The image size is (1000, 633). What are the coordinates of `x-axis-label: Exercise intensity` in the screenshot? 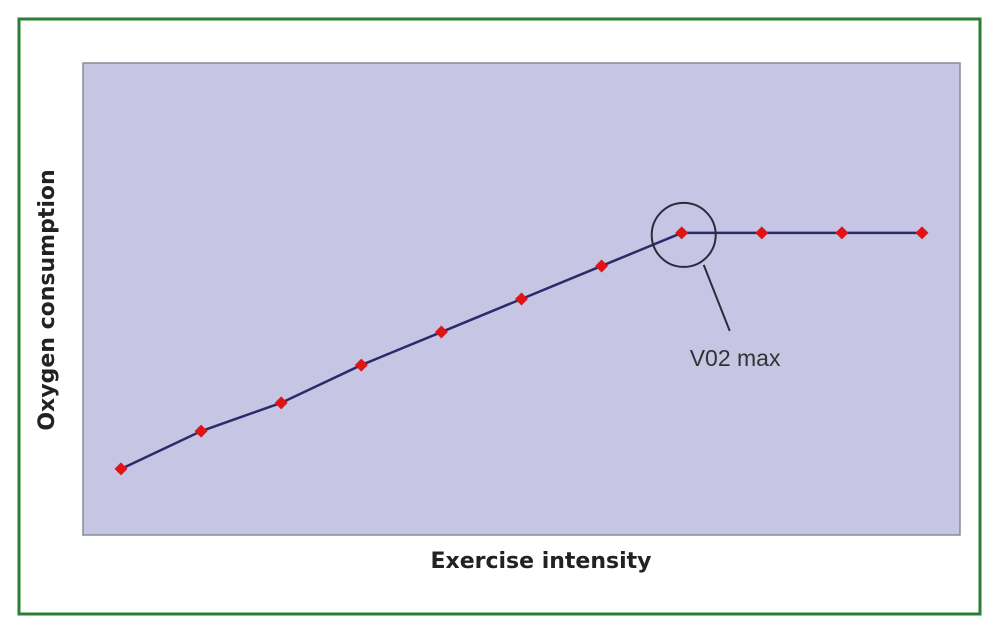 It's located at (540, 561).